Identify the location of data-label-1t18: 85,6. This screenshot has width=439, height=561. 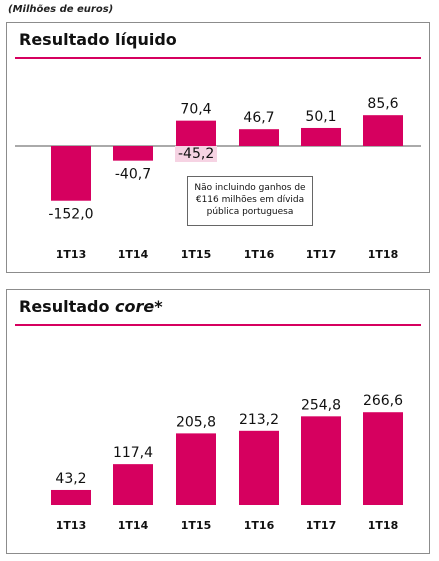
(382, 104).